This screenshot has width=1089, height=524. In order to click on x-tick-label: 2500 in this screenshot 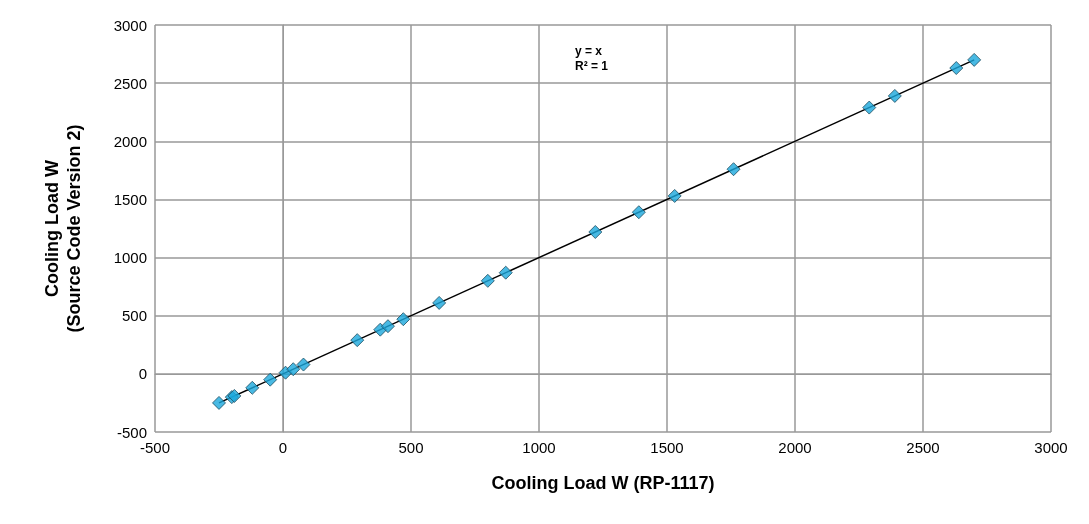, I will do `click(923, 447)`.